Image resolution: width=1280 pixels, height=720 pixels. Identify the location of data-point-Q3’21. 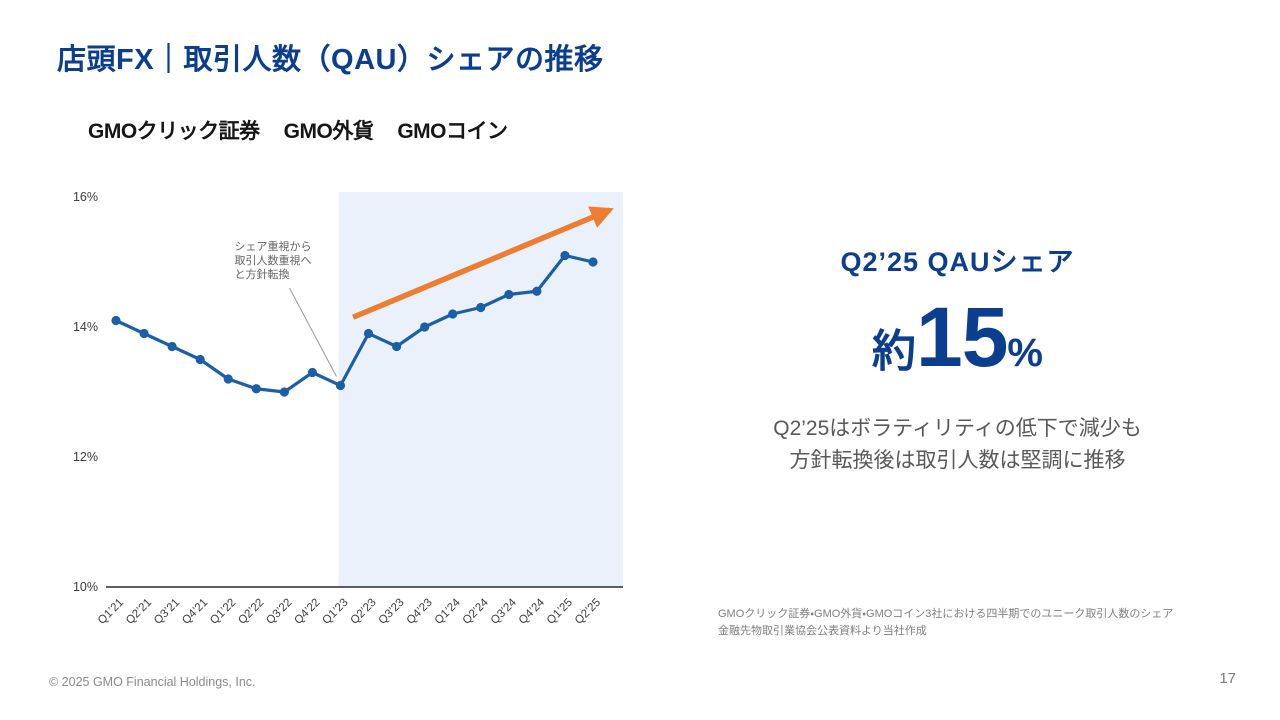
(172, 346).